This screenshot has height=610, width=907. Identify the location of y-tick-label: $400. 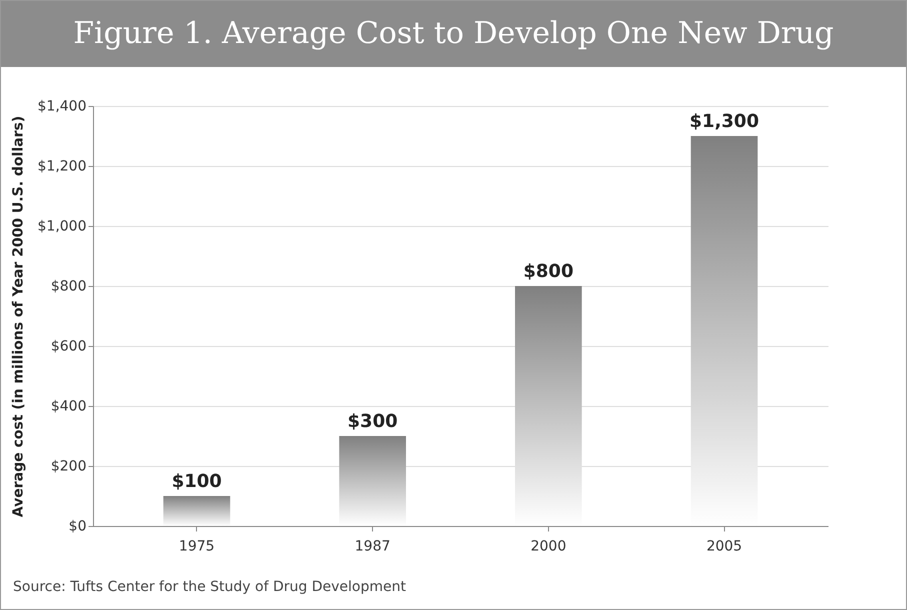
(68, 406).